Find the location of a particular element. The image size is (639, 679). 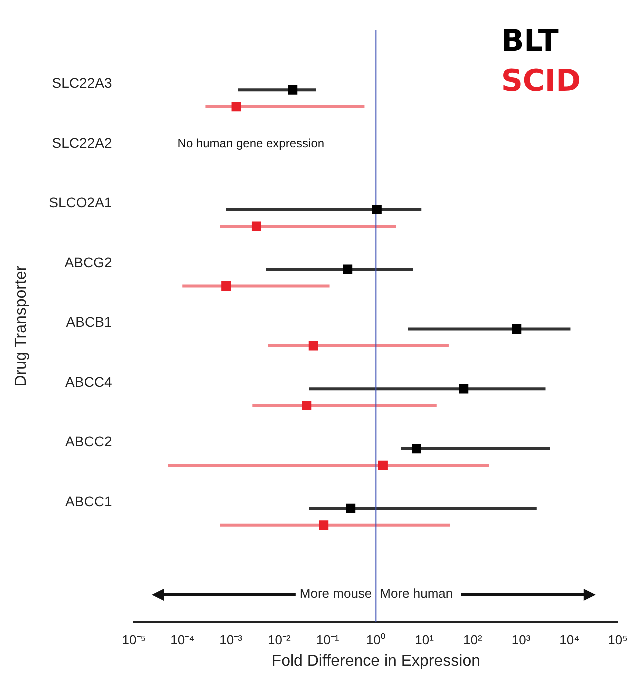

x-tick-label: 10⁻⁵ is located at coordinates (134, 640).